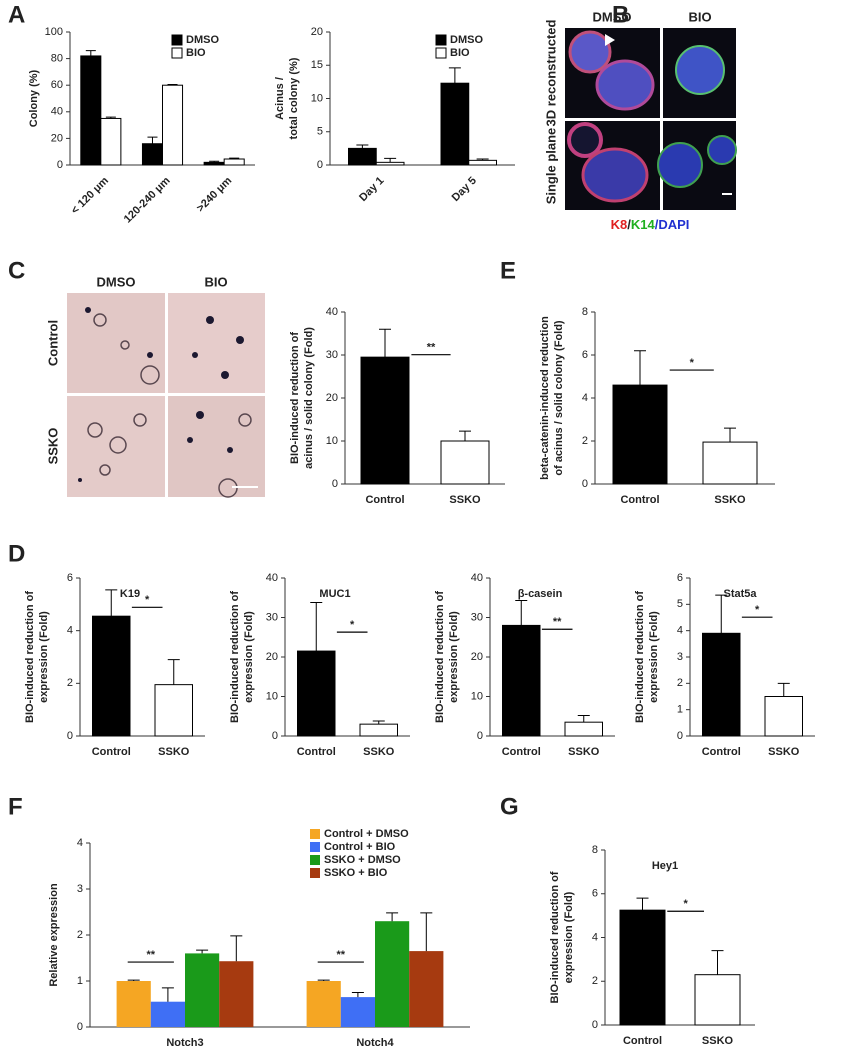 The height and width of the screenshot is (1050, 841). I want to click on y-axis-label: Acinus /, so click(280, 98).